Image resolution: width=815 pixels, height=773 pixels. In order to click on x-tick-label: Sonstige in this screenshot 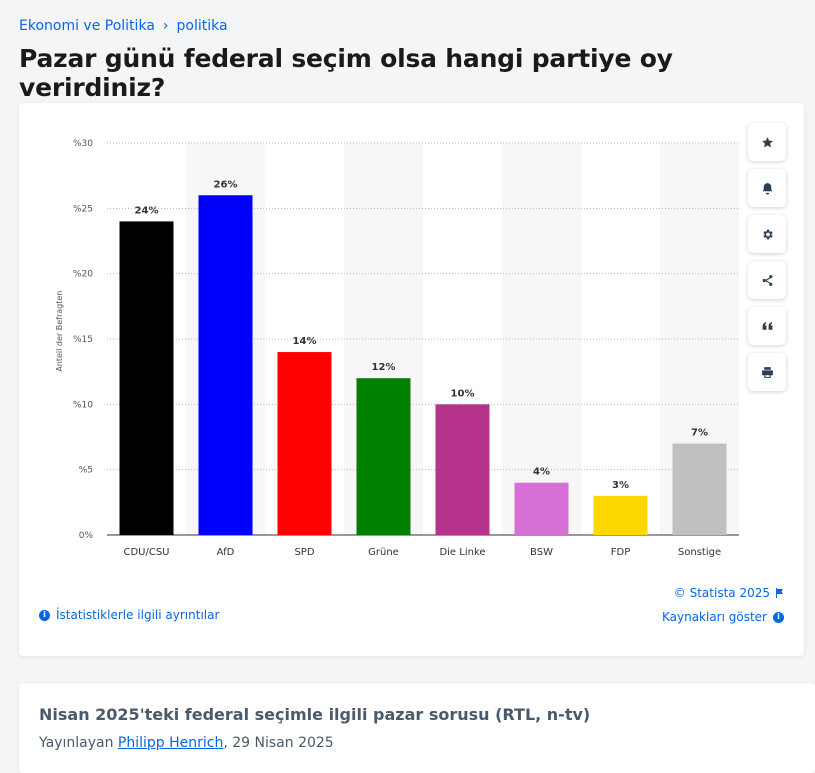, I will do `click(699, 552)`.